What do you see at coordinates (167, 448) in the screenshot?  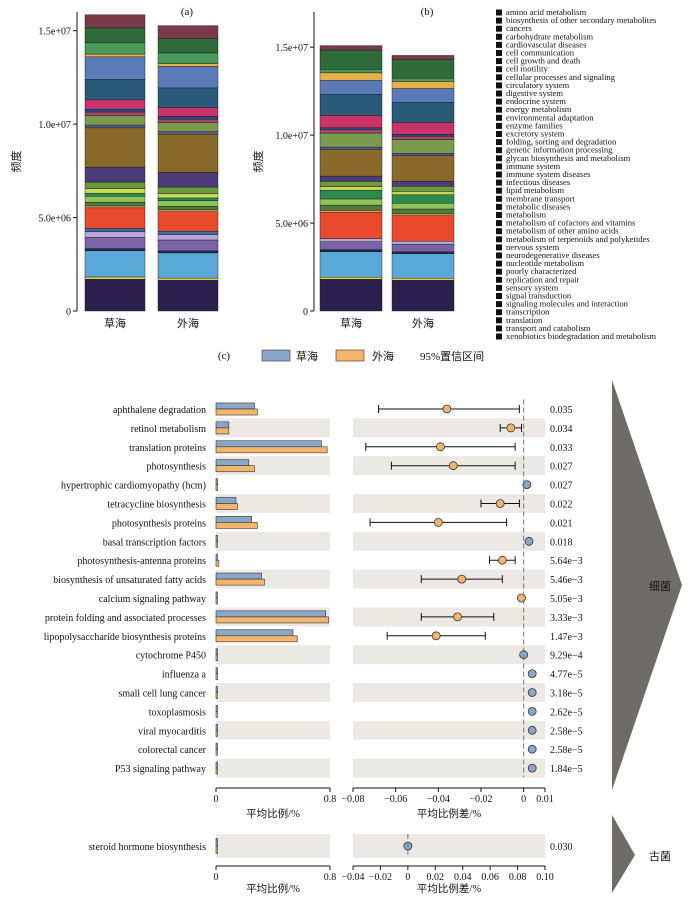 I see `row-label: translation proteins` at bounding box center [167, 448].